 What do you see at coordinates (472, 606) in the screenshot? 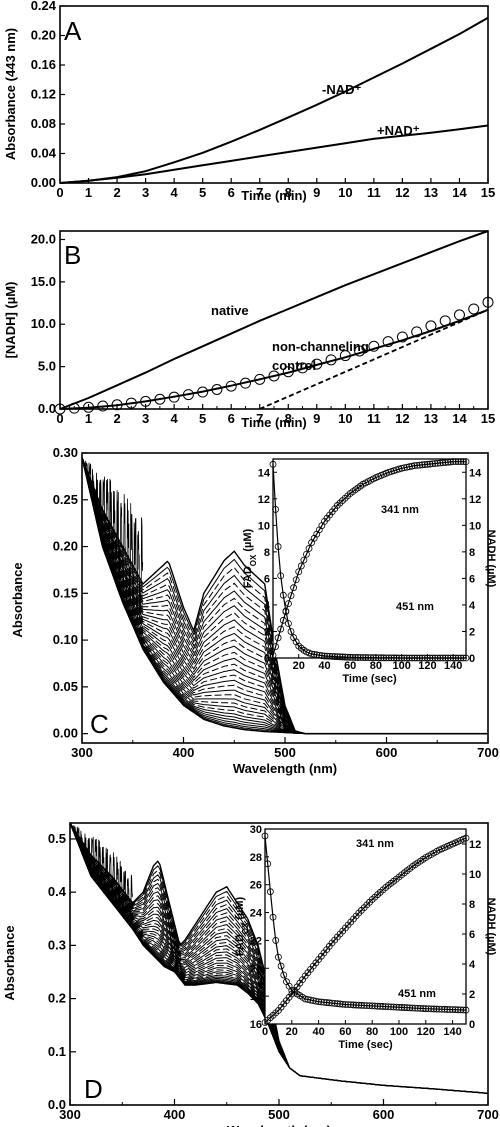
I see `inset-y-right-tick-label: 4` at bounding box center [472, 606].